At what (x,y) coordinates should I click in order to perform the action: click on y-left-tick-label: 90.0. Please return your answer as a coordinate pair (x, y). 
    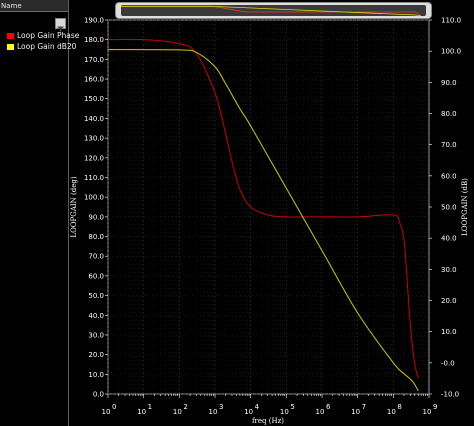
    Looking at the image, I should click on (96, 217).